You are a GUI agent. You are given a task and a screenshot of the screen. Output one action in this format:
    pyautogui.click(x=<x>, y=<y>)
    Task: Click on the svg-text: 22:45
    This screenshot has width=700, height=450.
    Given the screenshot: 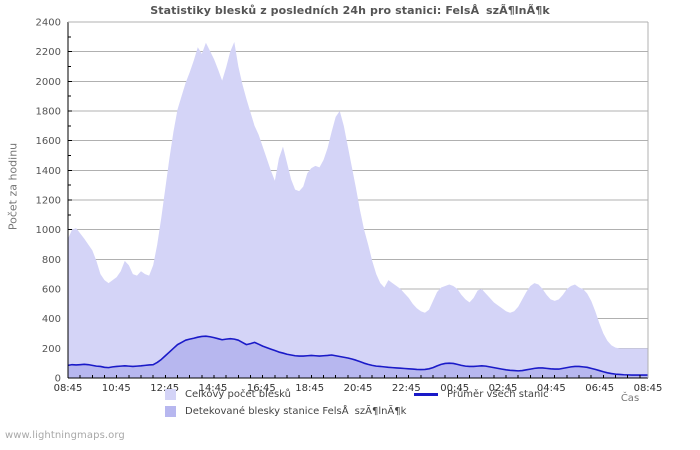 What is the action you would take?
    pyautogui.click(x=406, y=388)
    